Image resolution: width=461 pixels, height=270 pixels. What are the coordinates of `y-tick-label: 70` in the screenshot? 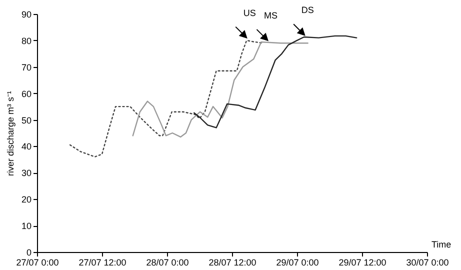 It's located at (26, 67).